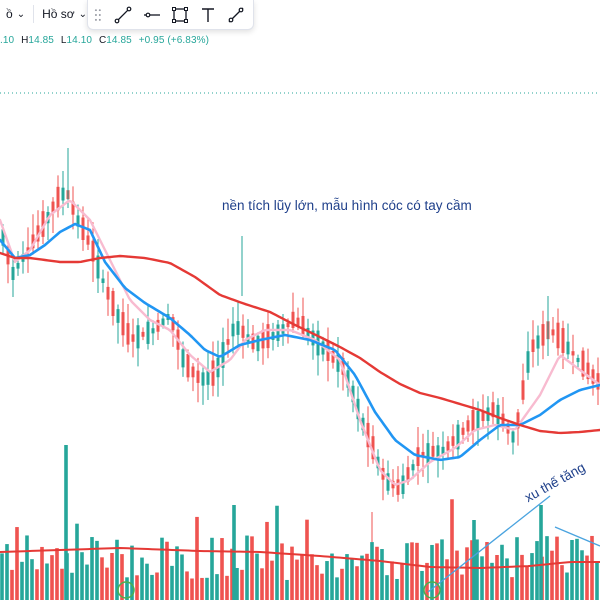 The height and width of the screenshot is (600, 600). What do you see at coordinates (34, 14) in the screenshot?
I see `toolbar-divider` at bounding box center [34, 14].